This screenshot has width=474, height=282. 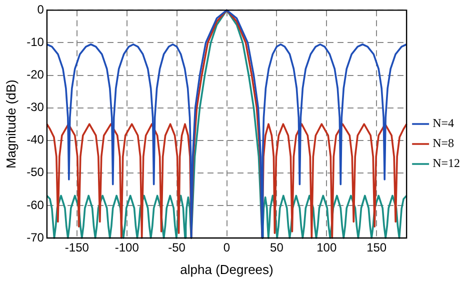 I want to click on x-tick-label: 0, so click(x=226, y=247).